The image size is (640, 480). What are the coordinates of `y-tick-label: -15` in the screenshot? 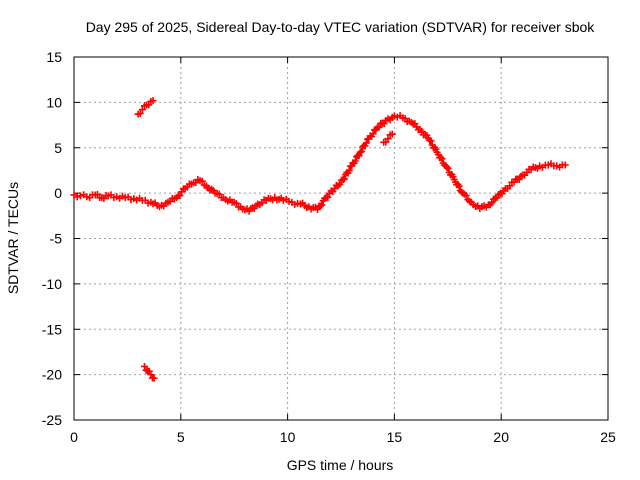 It's located at (52, 329).